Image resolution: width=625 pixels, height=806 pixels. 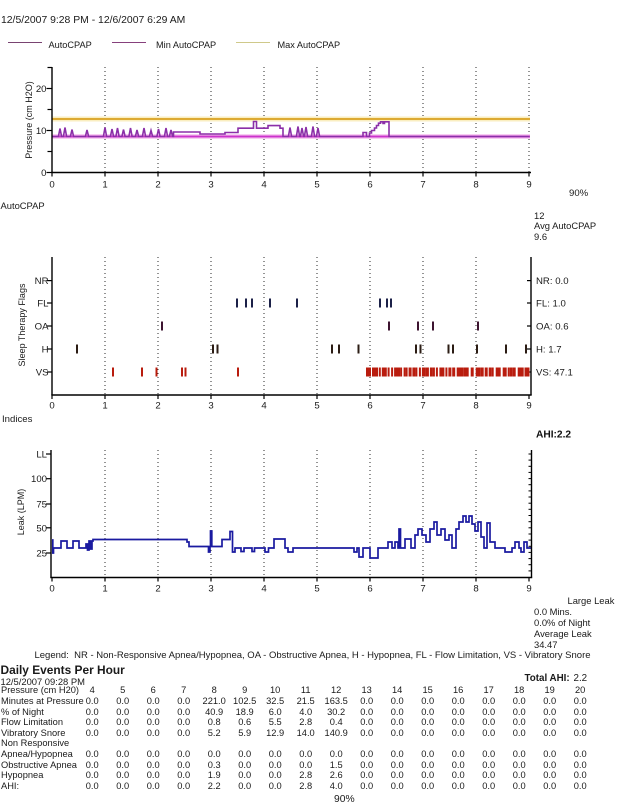 I want to click on svg-text: VS, so click(x=42, y=373).